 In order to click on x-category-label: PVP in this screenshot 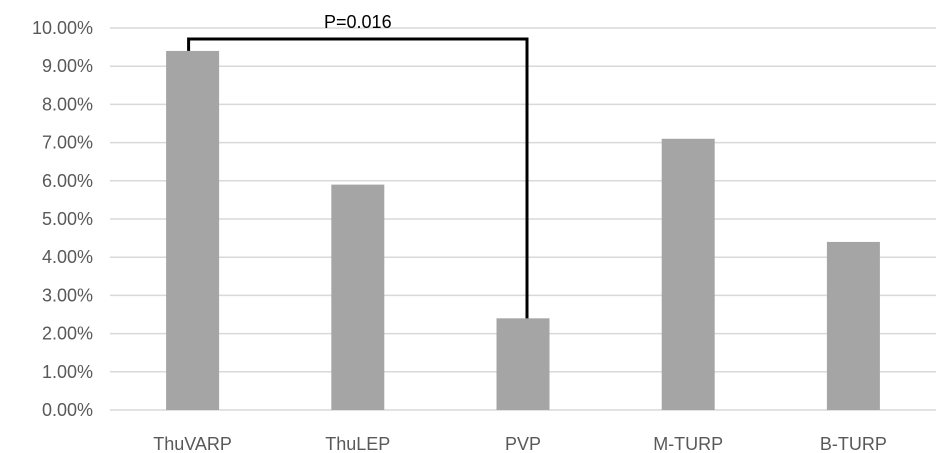, I will do `click(523, 443)`.